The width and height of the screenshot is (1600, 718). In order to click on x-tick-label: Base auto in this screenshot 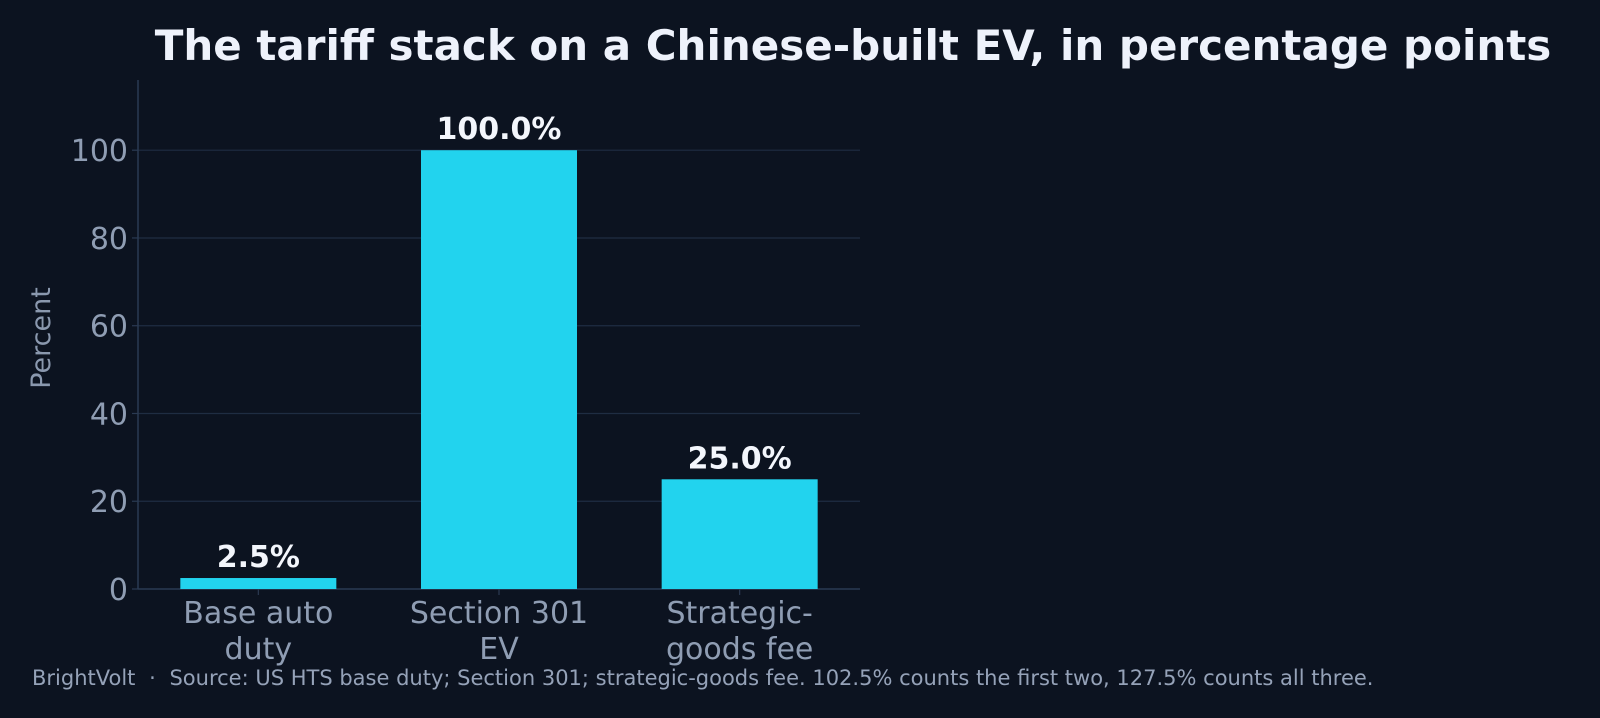, I will do `click(258, 613)`.